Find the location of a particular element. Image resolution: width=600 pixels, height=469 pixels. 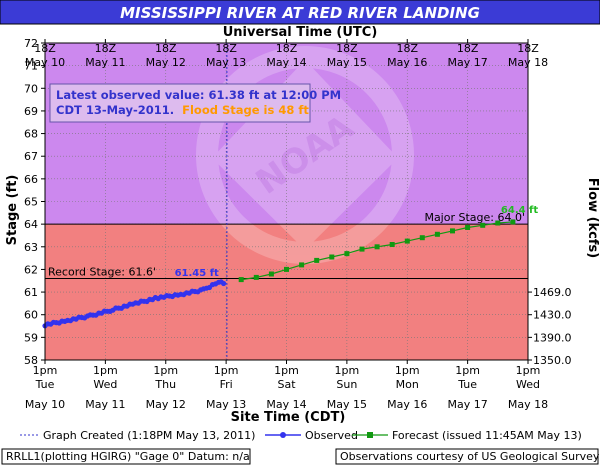

station-box is located at coordinates (126, 456).